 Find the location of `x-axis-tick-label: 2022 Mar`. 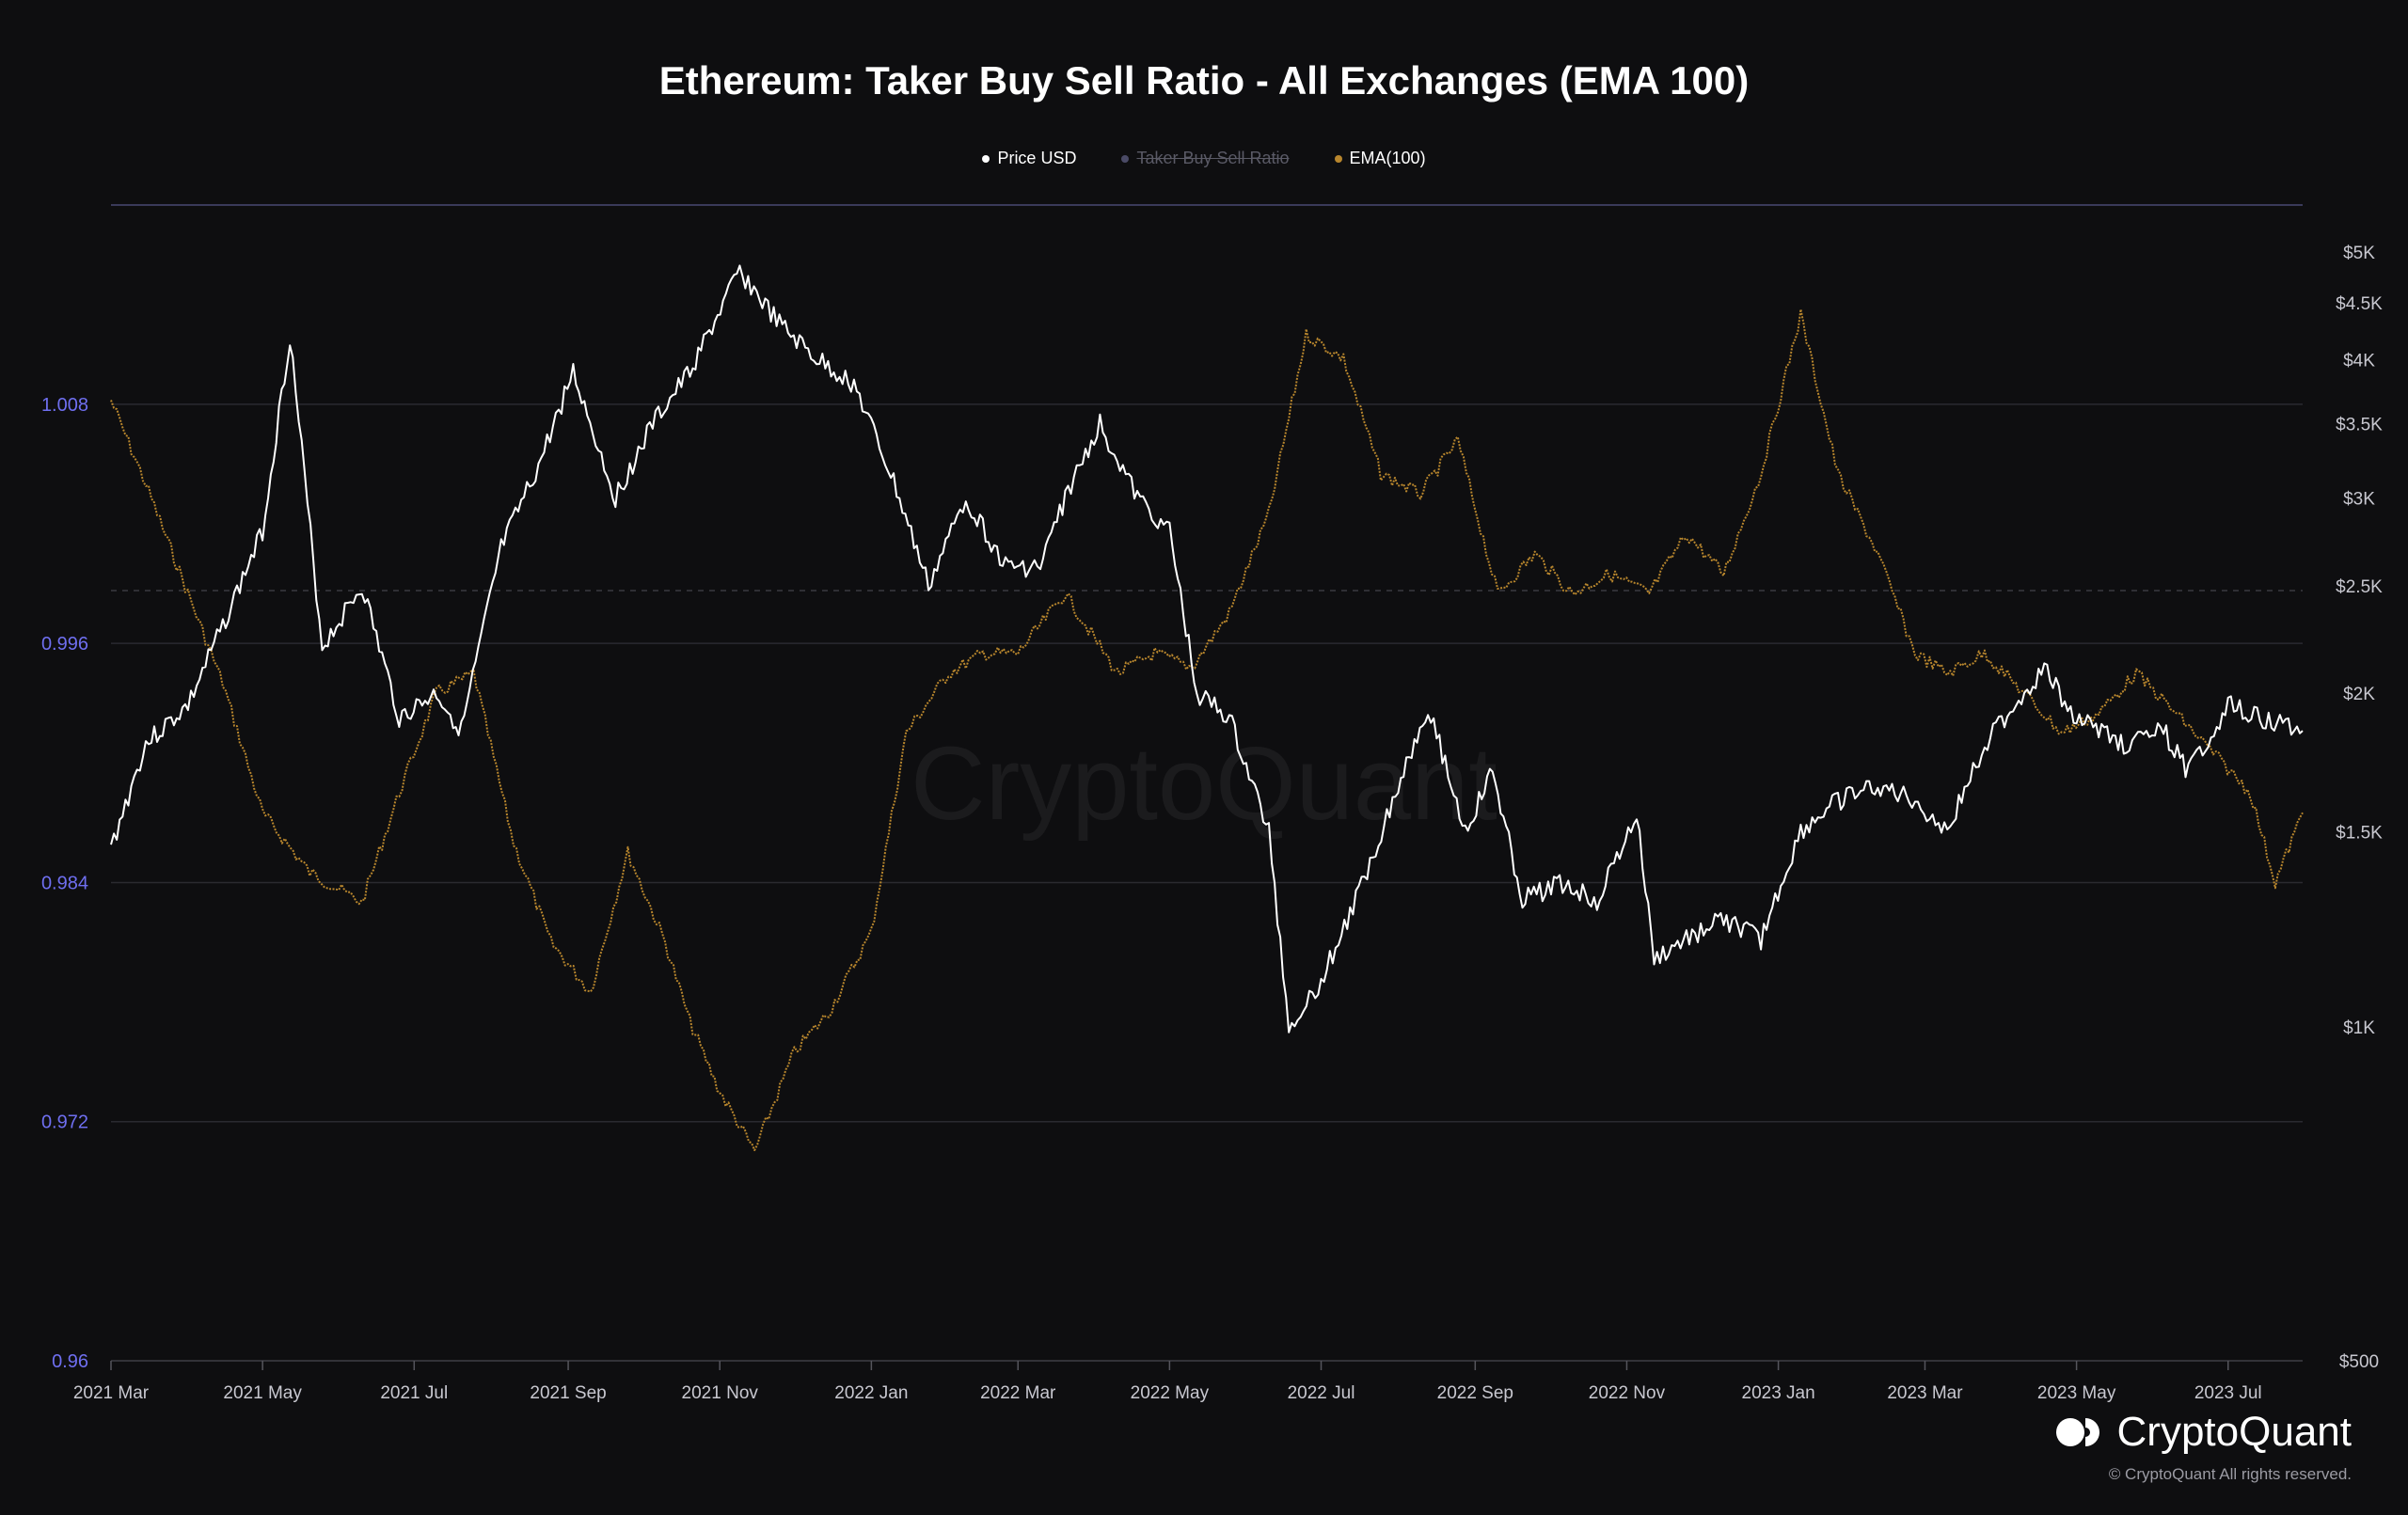

x-axis-tick-label: 2022 Mar is located at coordinates (1018, 1393).